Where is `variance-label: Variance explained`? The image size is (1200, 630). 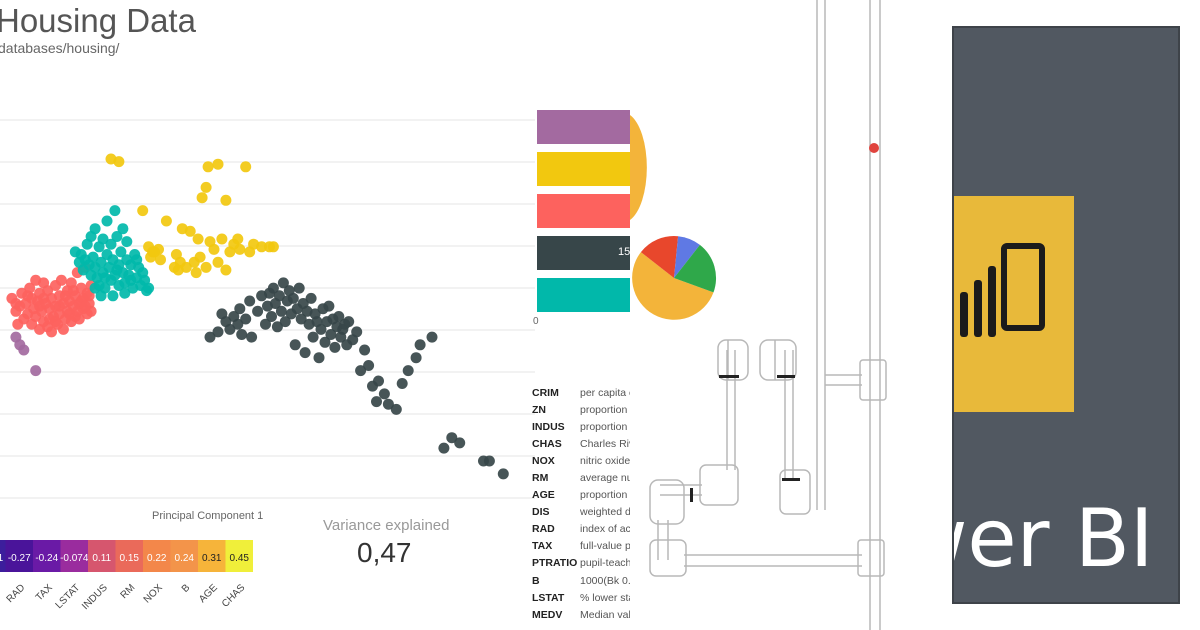
variance-label: Variance explained is located at coordinates (386, 525).